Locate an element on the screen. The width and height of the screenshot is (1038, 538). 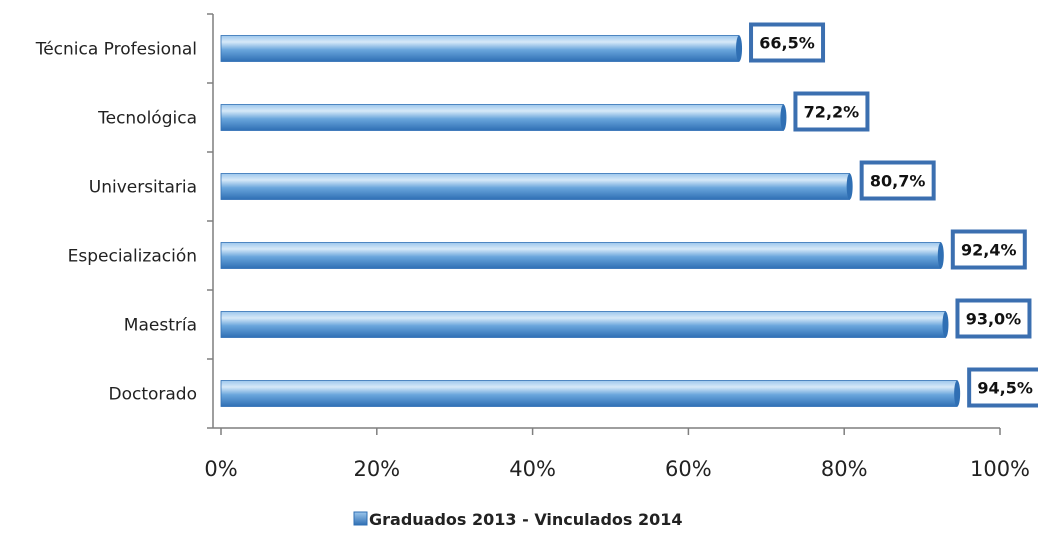
category-label: Universitaria is located at coordinates (143, 188).